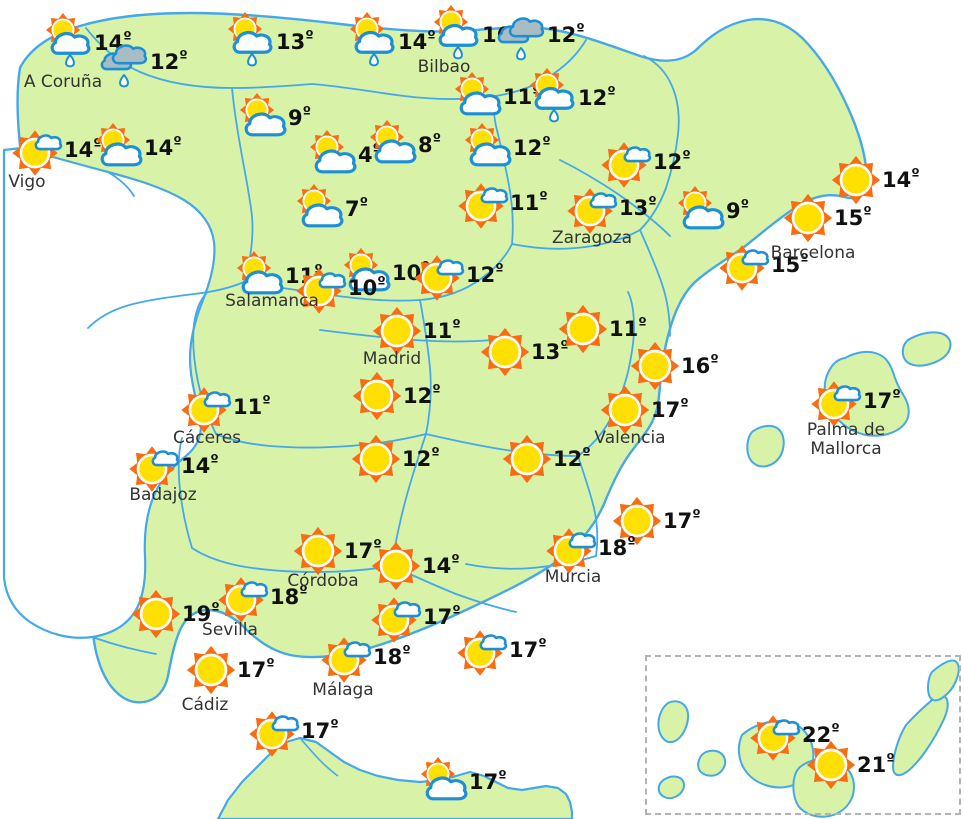  Describe the element at coordinates (943, 680) in the screenshot. I see `lanzarote-island` at that location.